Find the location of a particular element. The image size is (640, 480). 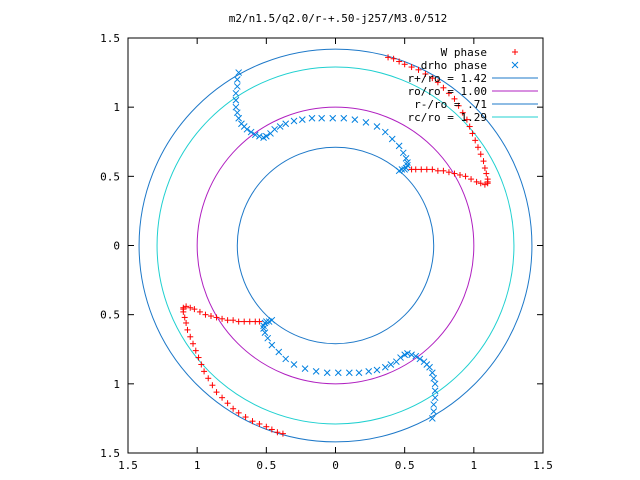

y-tick-label: 1 is located at coordinates (116, 107).